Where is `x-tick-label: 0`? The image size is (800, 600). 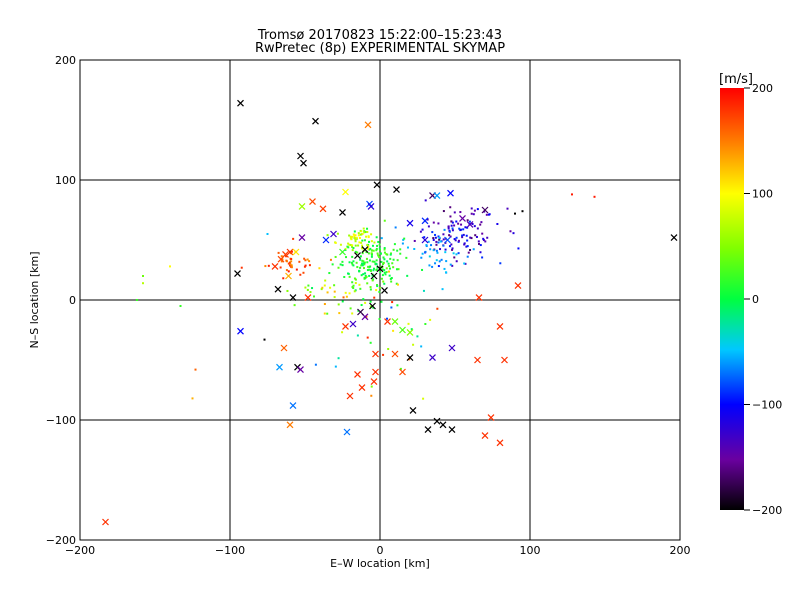
x-tick-label: 0 is located at coordinates (380, 550).